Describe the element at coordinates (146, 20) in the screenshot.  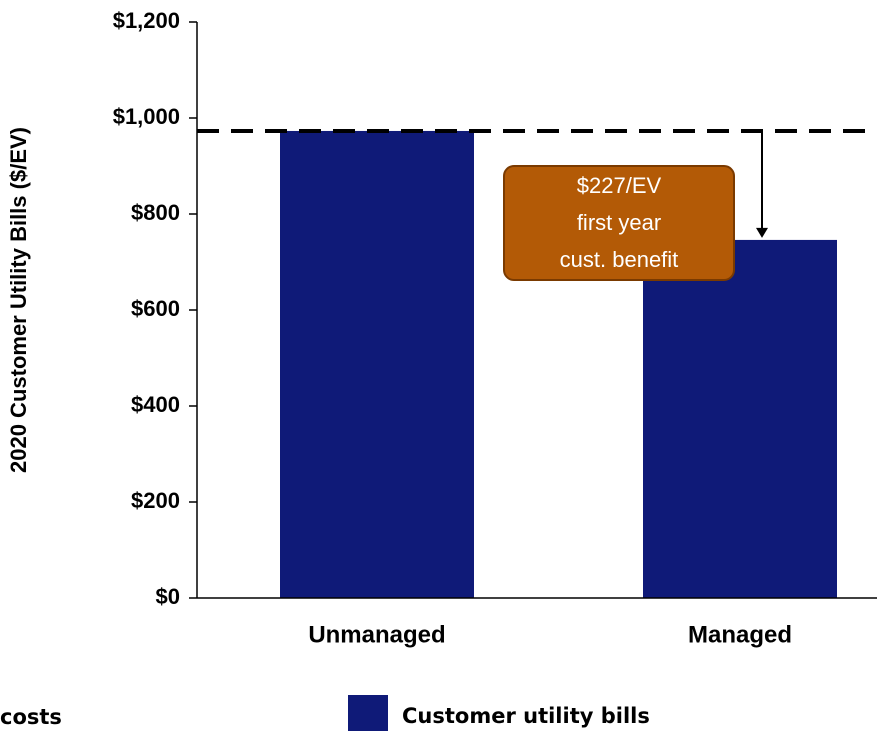
I see `y-tick-label: $1,200` at that location.